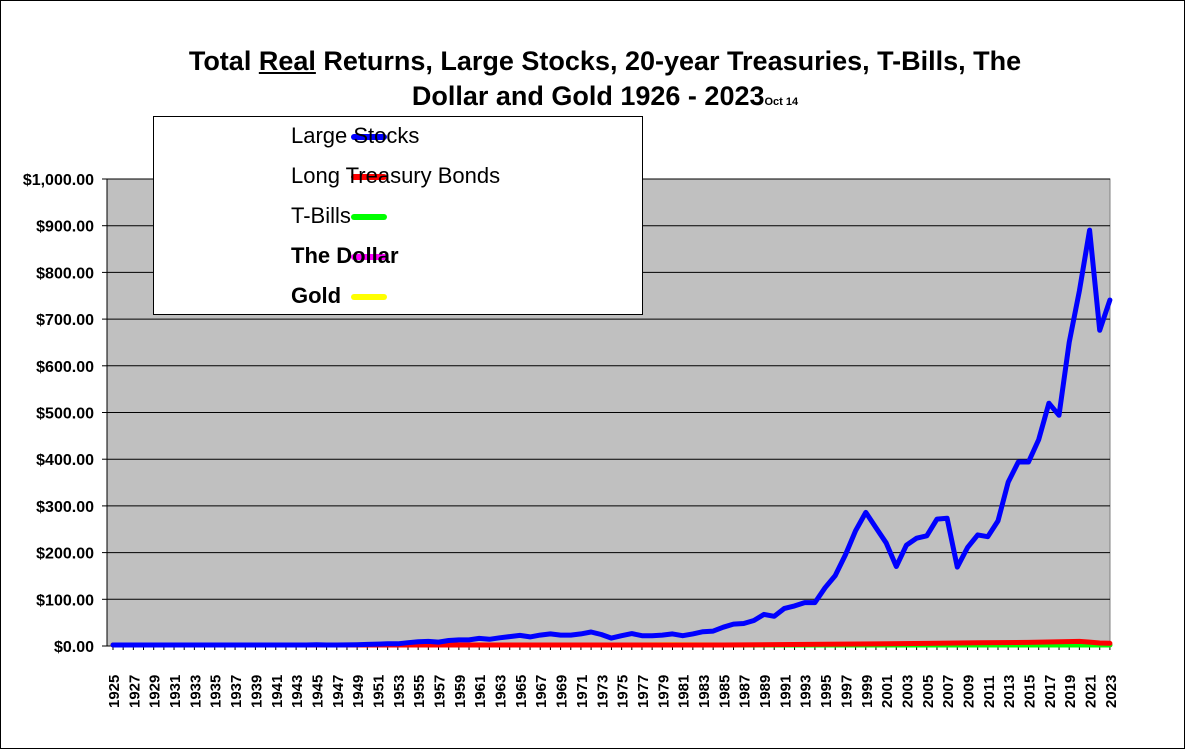 Image resolution: width=1185 pixels, height=749 pixels. What do you see at coordinates (345, 255) in the screenshot?
I see `legend-label-the-dollar: The Dollar` at bounding box center [345, 255].